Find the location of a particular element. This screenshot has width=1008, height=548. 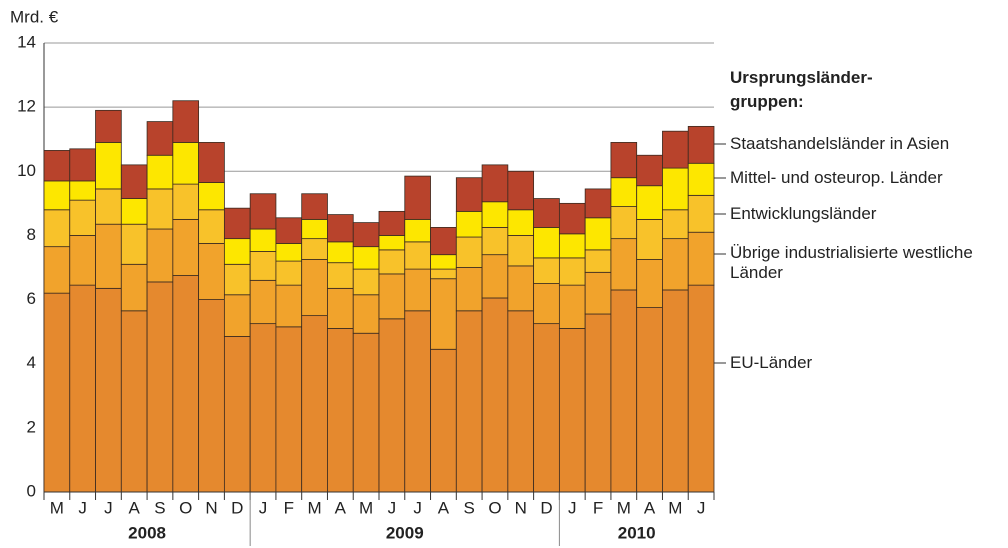

legend-label: Entwicklungsländer is located at coordinates (803, 213).